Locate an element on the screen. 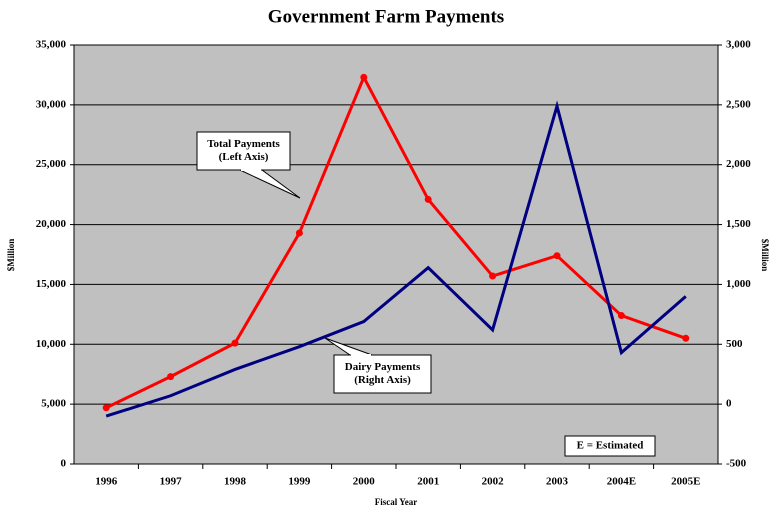 The height and width of the screenshot is (512, 772). x-tick-label: 2003 is located at coordinates (557, 482).